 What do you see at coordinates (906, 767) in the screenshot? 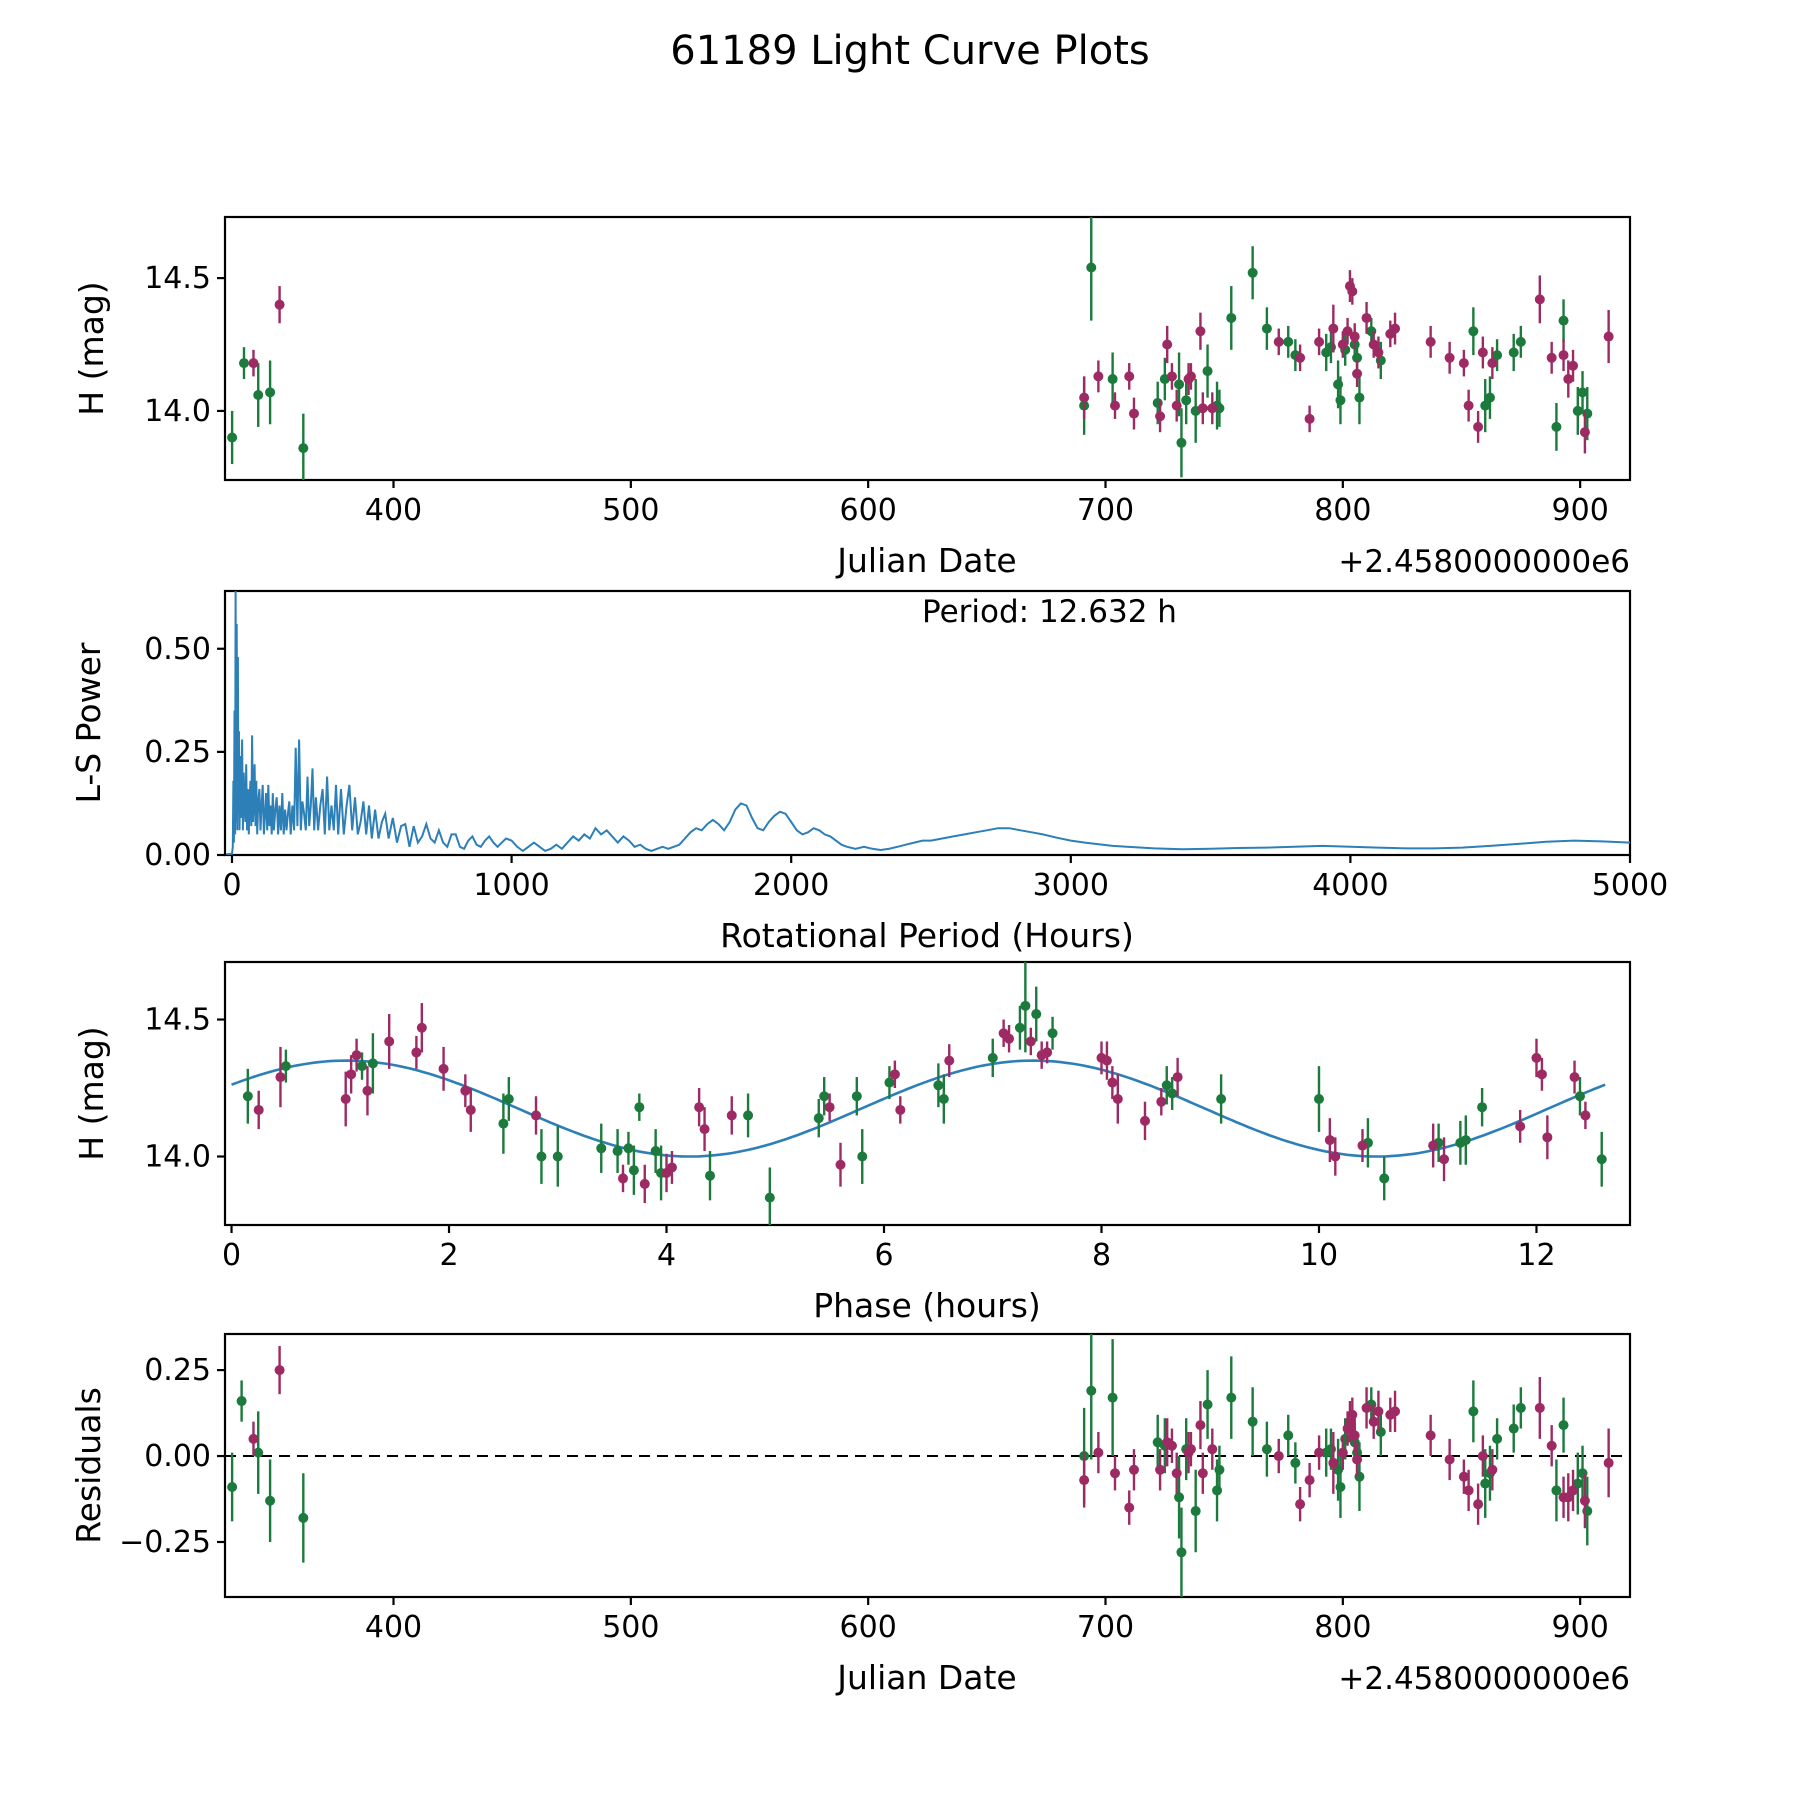
I see `axis-ticks: 0 1000 2000 3000 4000 5000 0.00 0.25 0.50` at bounding box center [906, 767].